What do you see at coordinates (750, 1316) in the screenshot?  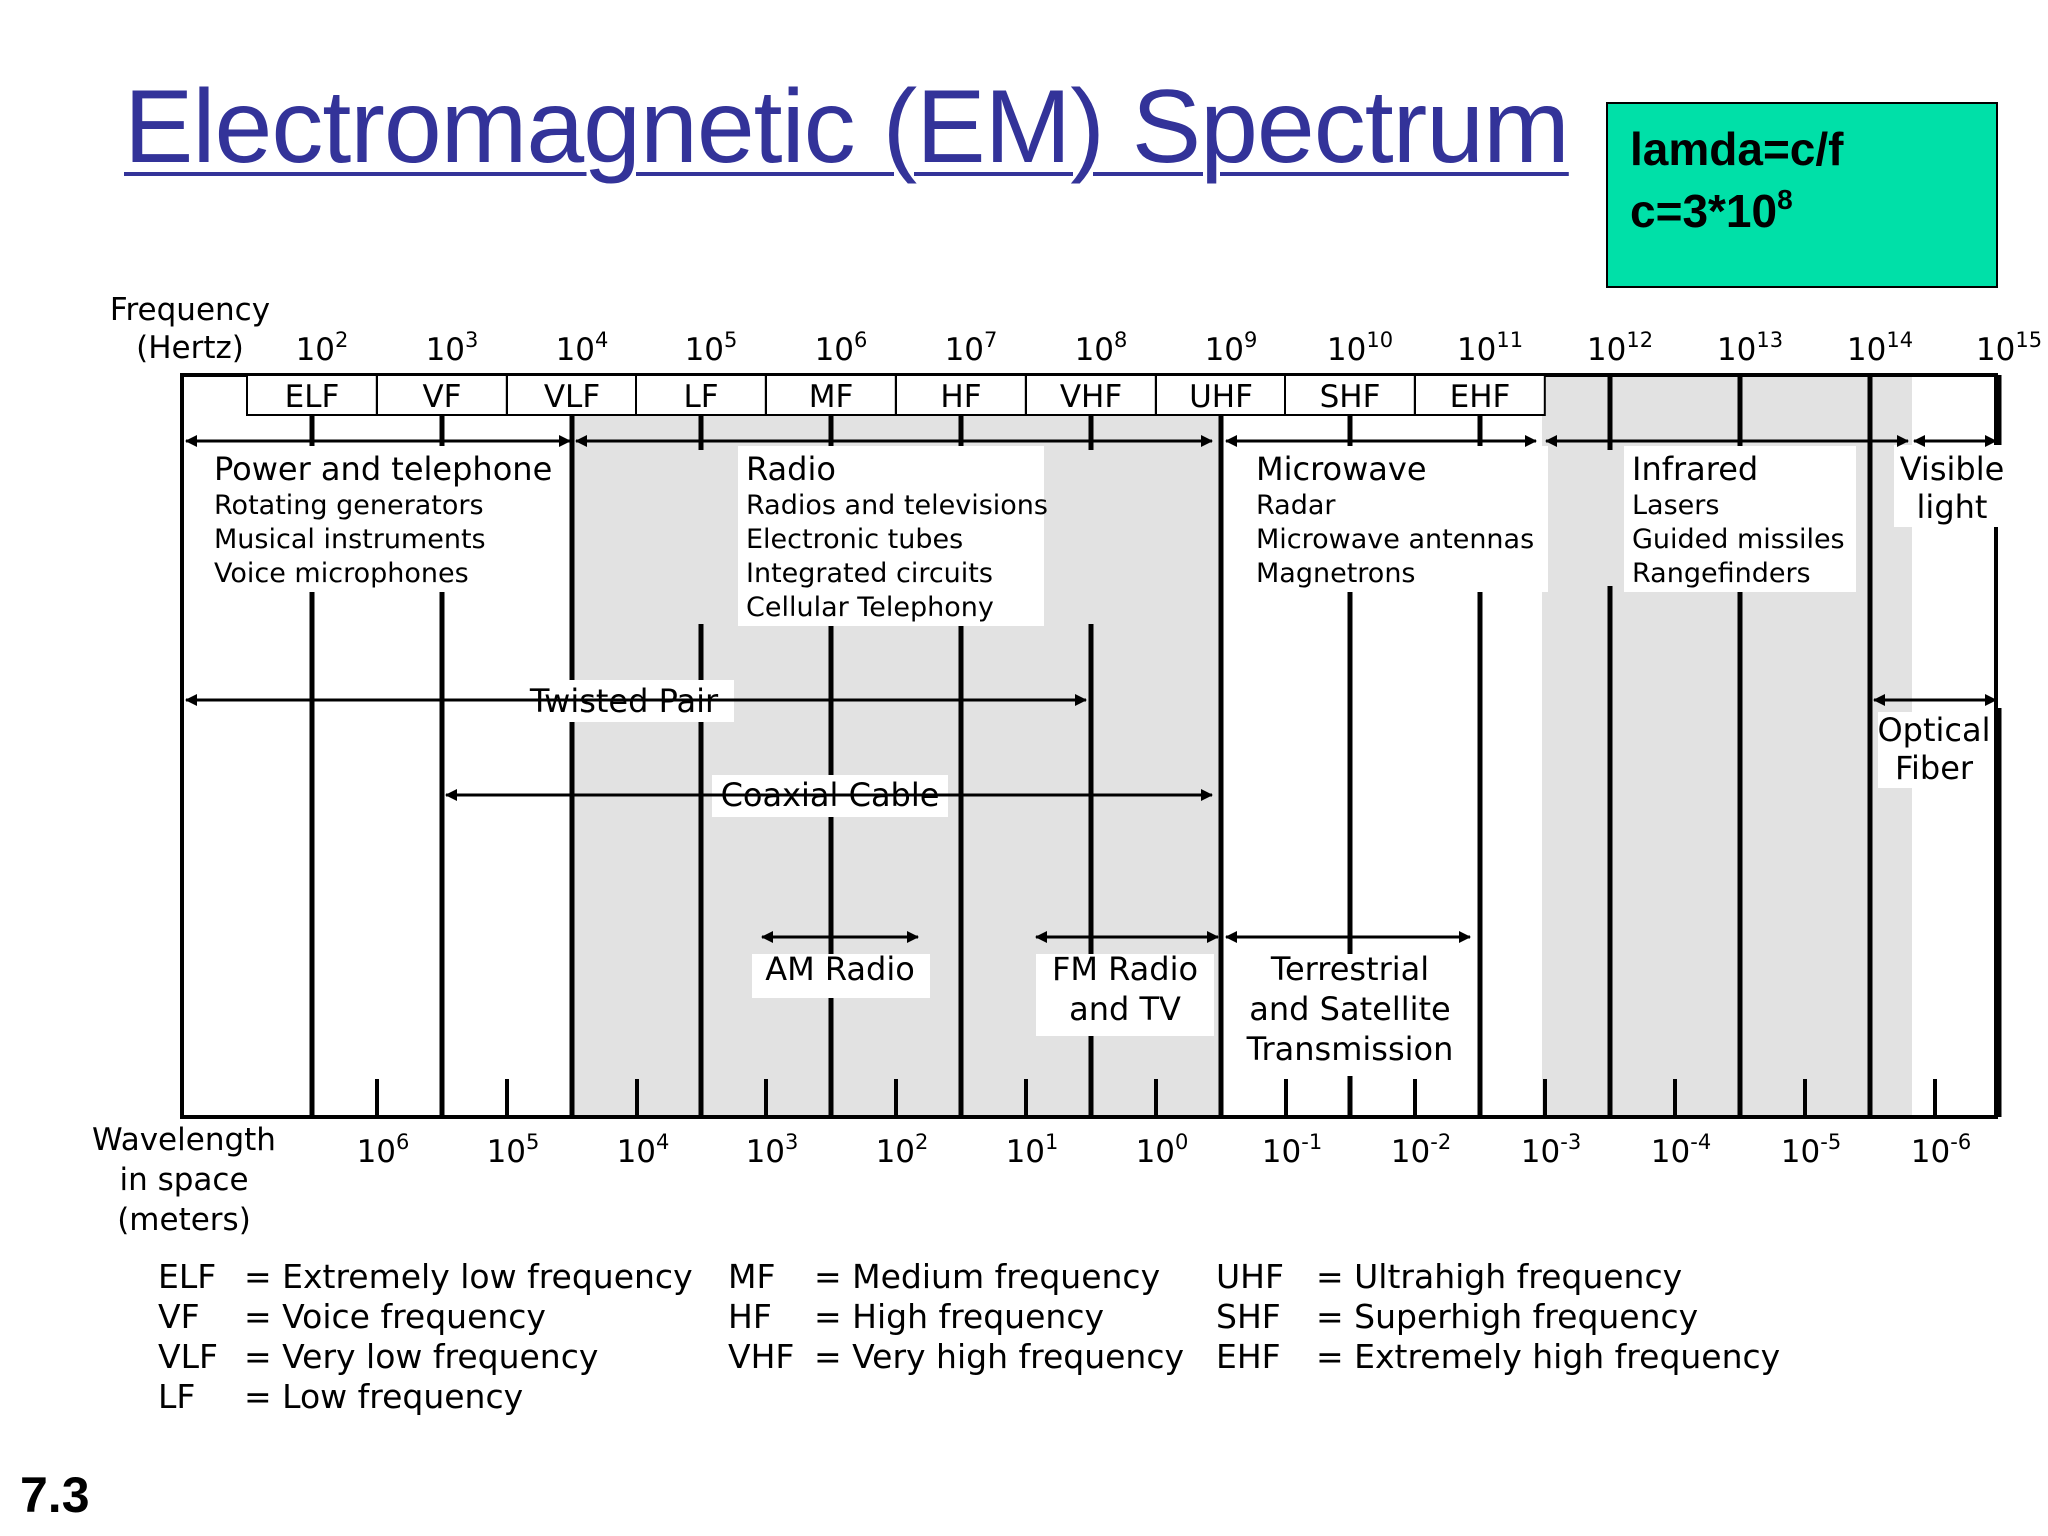 I see `legend-col2-abbr-1: HF` at bounding box center [750, 1316].